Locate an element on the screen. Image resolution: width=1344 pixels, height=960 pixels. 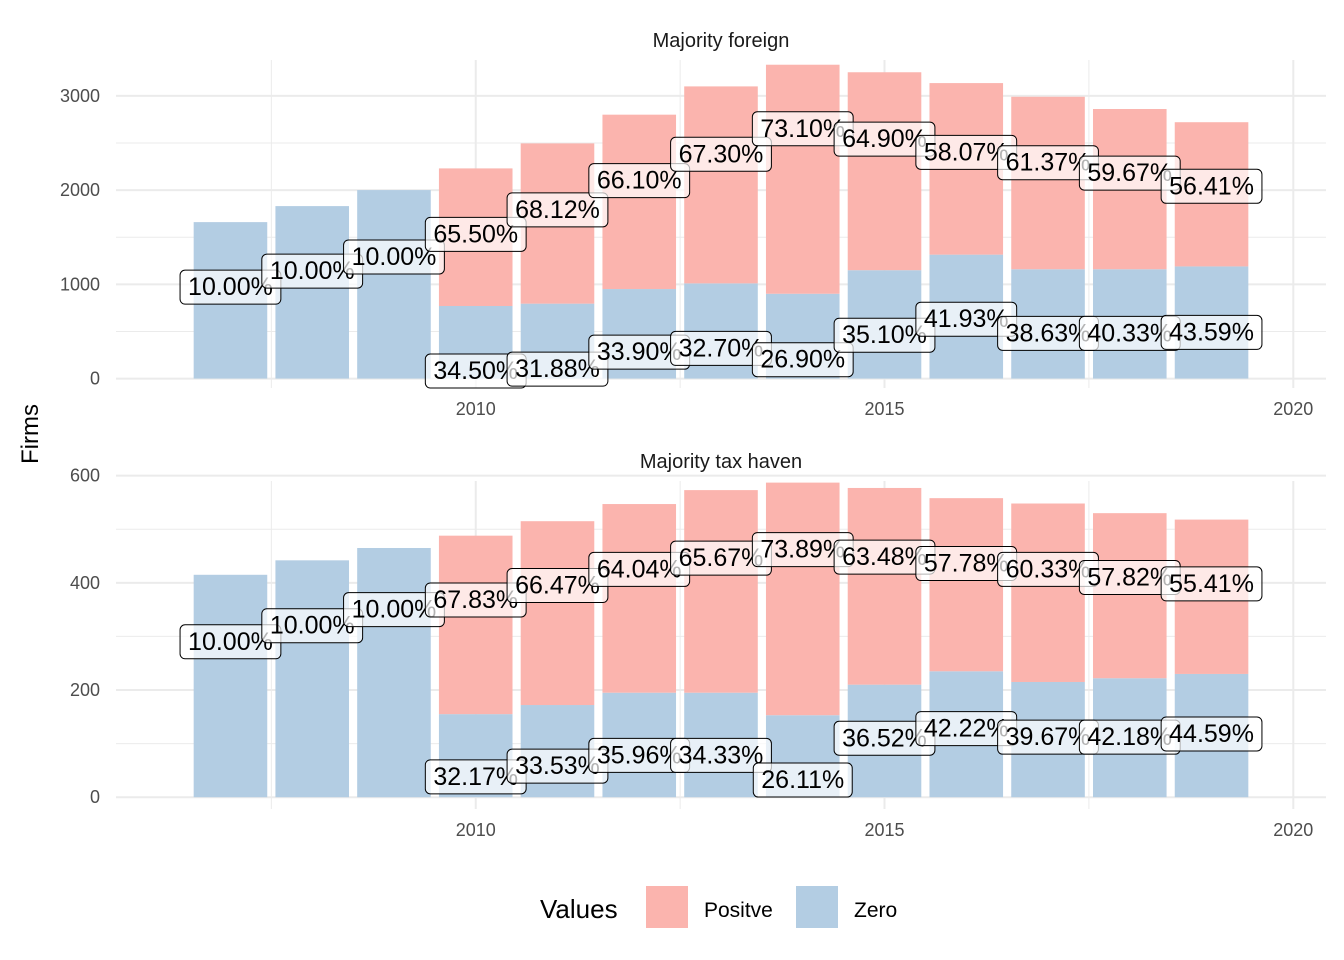
data-label-zero-2016: 41.93% is located at coordinates (966, 319).